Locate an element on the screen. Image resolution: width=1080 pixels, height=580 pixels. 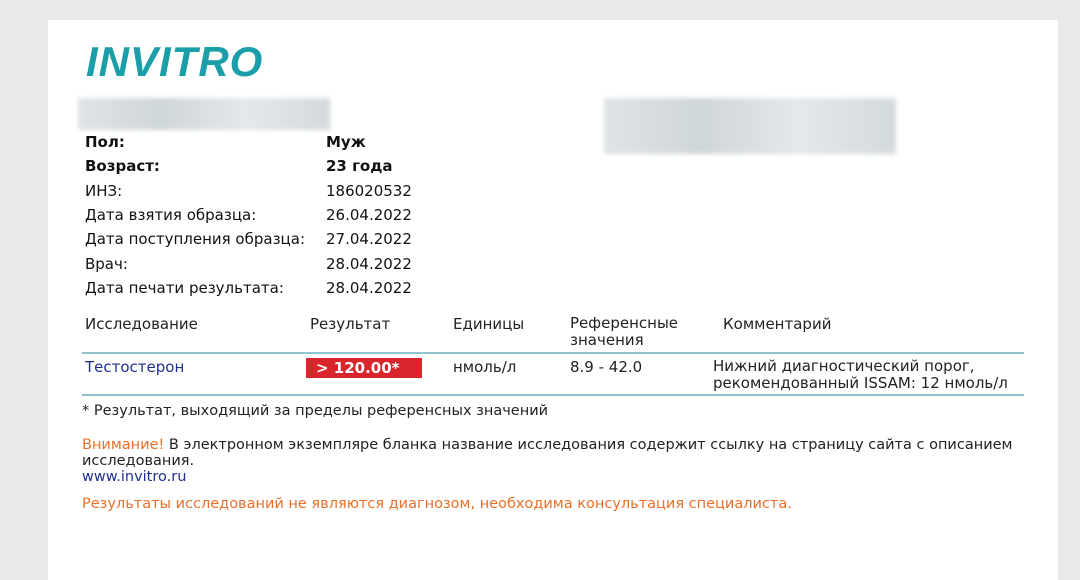
redacted-name is located at coordinates (204, 114).